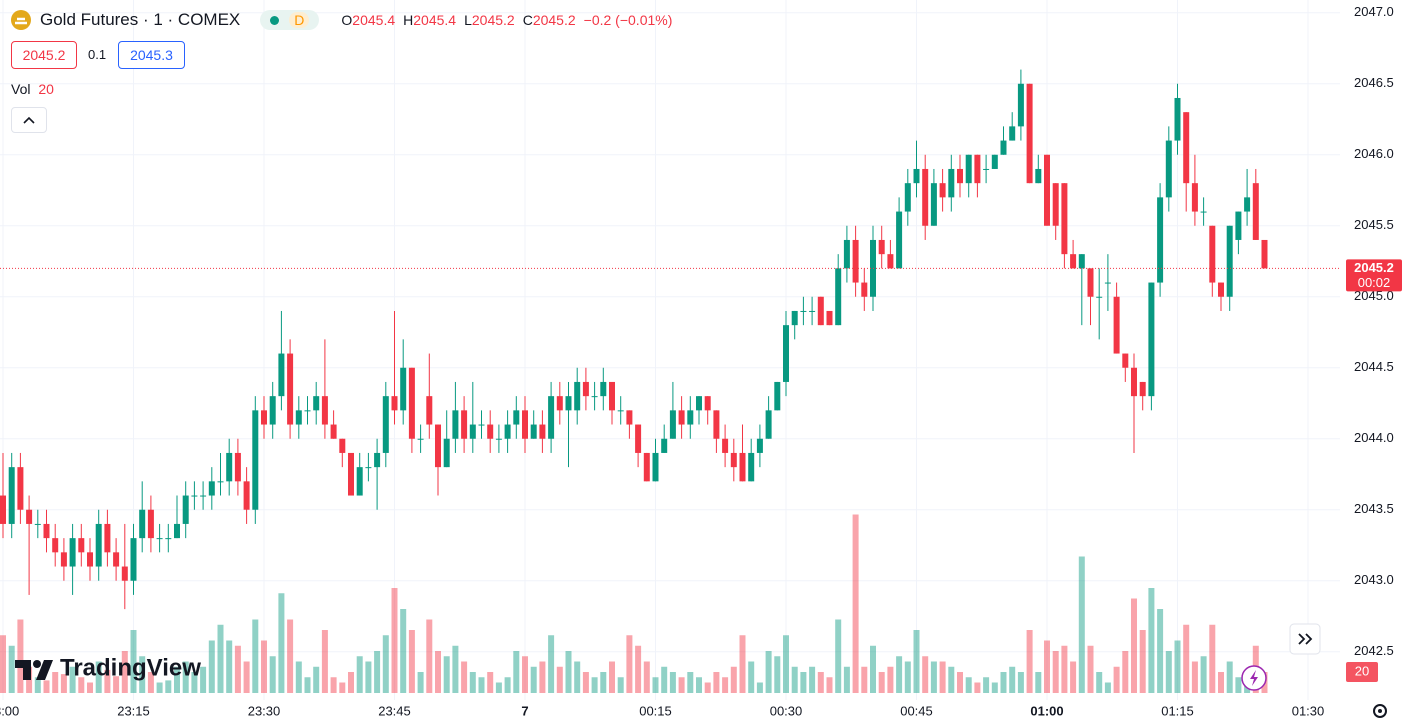 This screenshot has width=1407, height=725. I want to click on settings-button, so click(1380, 711).